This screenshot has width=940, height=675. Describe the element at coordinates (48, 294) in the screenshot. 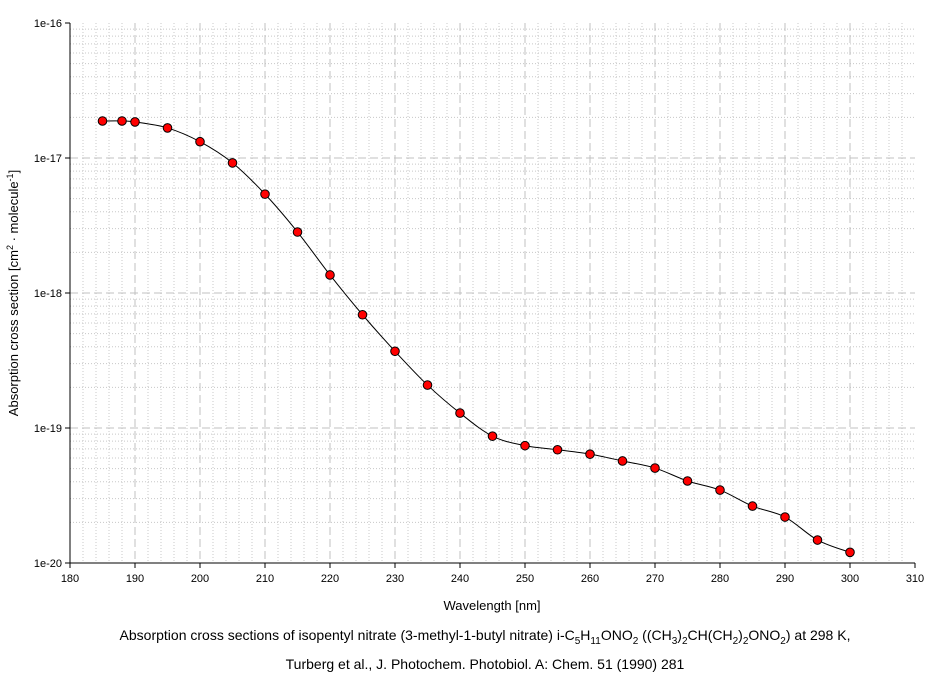

I see `y-tick-label: 1e-18` at that location.